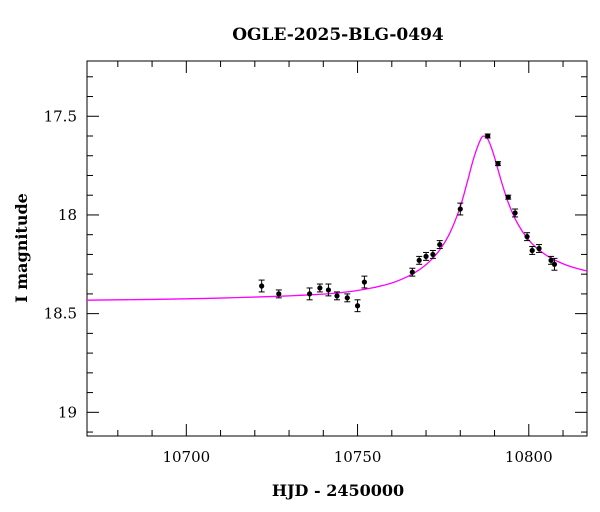 The height and width of the screenshot is (512, 600). What do you see at coordinates (529, 457) in the screenshot?
I see `x-tick-label: 10800` at bounding box center [529, 457].